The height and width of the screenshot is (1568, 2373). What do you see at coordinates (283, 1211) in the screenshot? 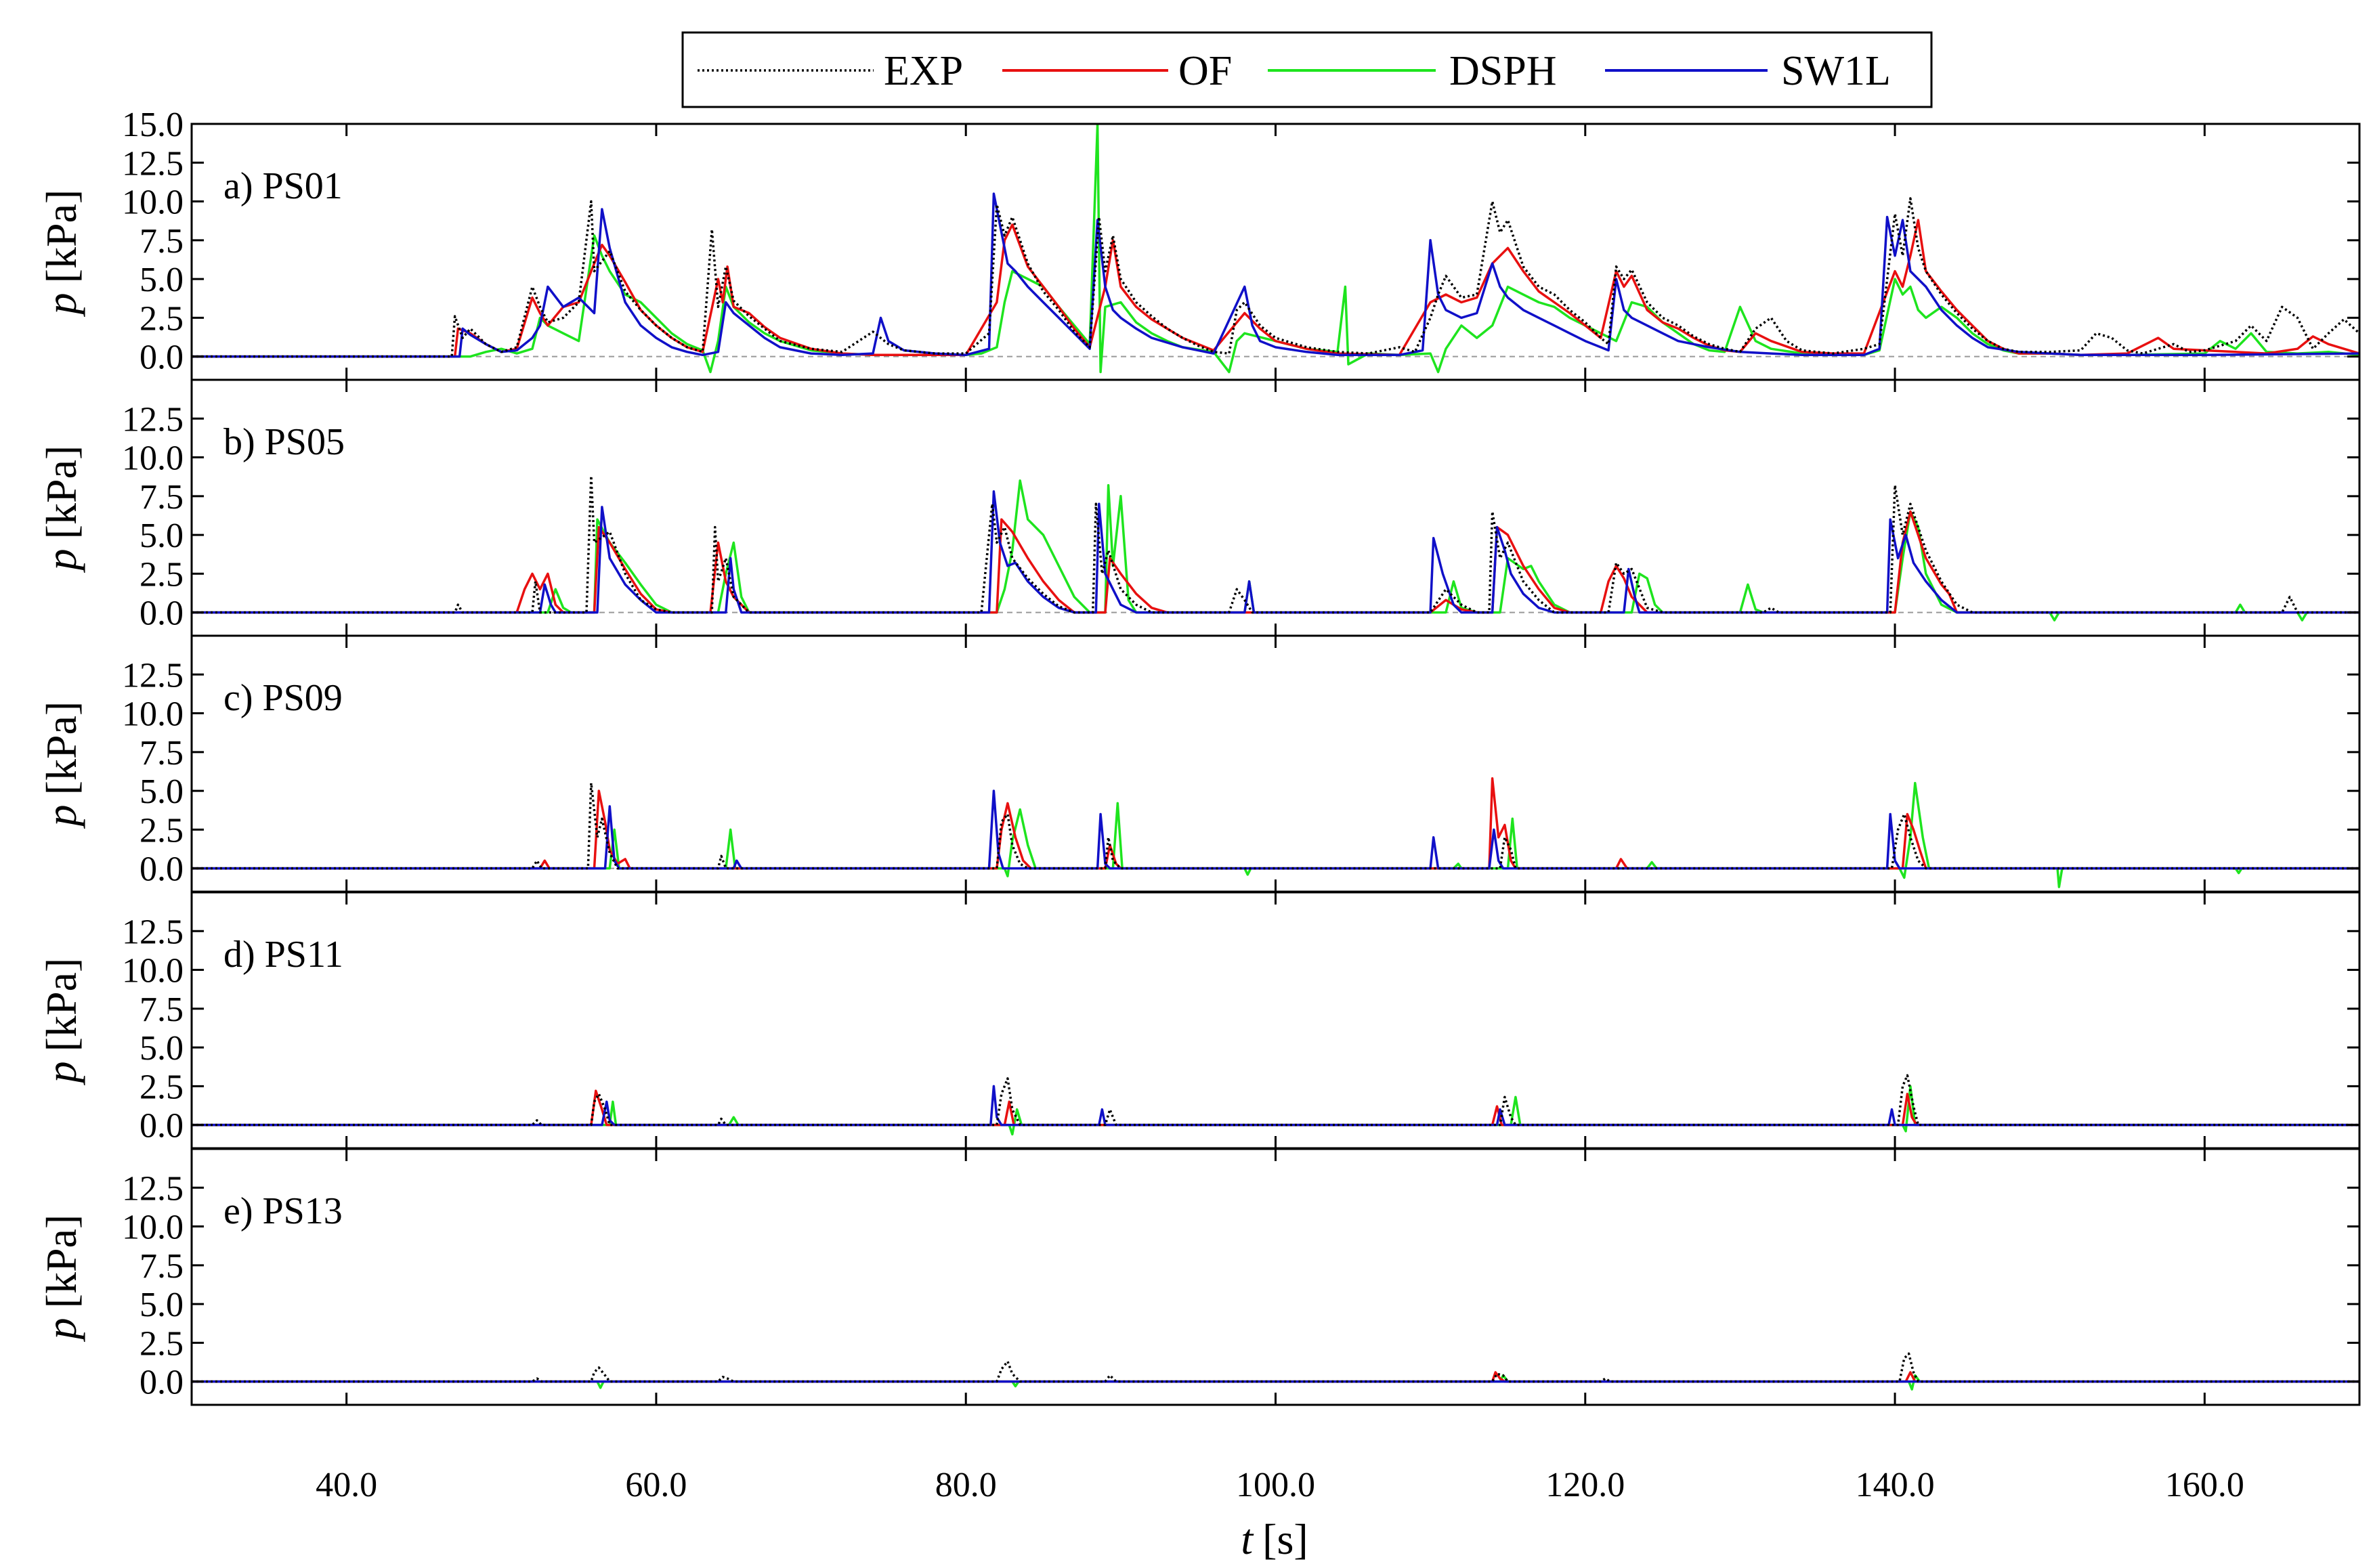
I see `panel-label: e) PS13` at bounding box center [283, 1211].